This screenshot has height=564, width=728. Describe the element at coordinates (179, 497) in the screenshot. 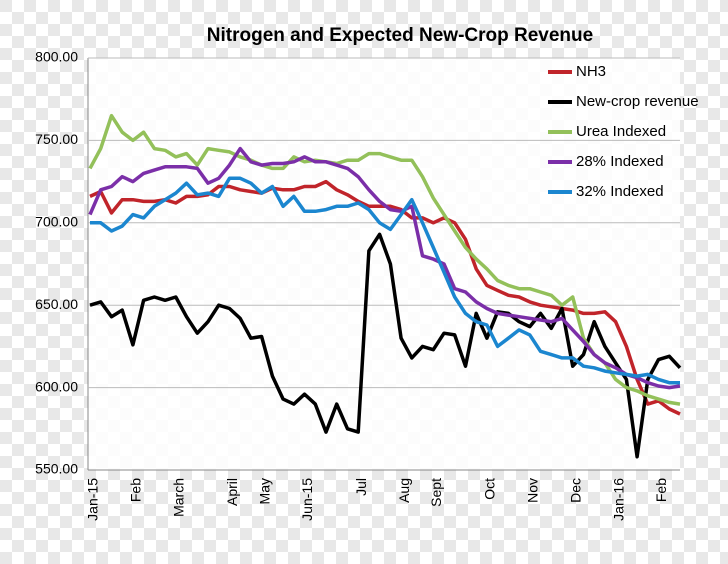

I see `x-tick-label: March` at that location.